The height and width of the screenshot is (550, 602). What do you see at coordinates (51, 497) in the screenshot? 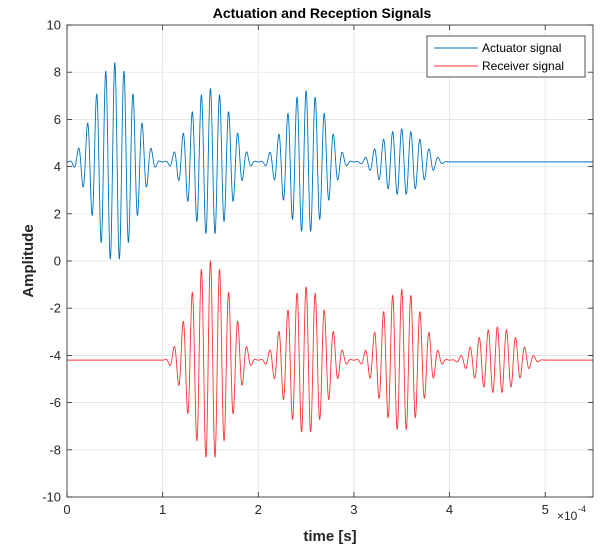
I see `y-tick-label: -10` at bounding box center [51, 497].